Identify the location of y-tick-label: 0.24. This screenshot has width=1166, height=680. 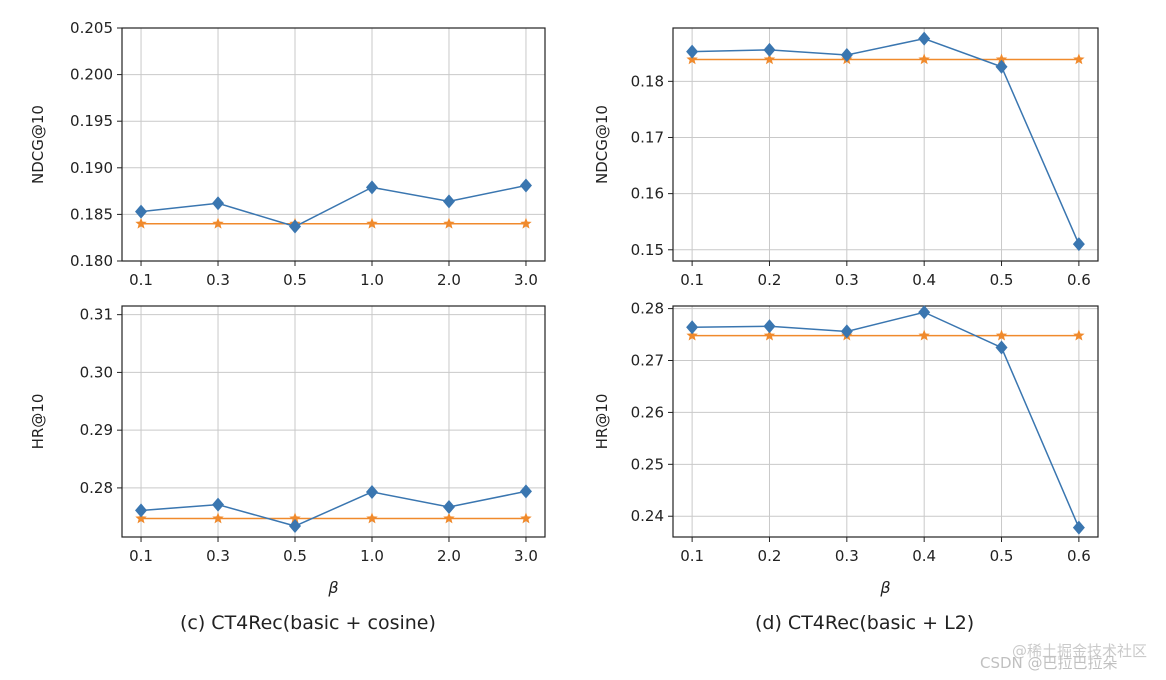
(647, 516).